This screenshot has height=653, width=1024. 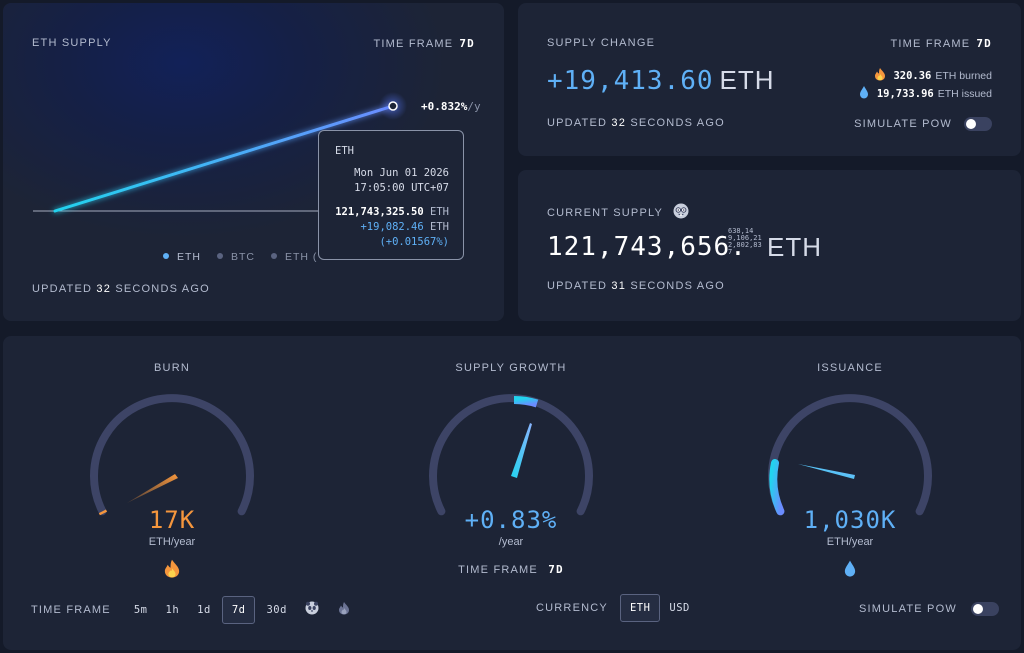 I want to click on fraction-line: 638,14, so click(x=741, y=231).